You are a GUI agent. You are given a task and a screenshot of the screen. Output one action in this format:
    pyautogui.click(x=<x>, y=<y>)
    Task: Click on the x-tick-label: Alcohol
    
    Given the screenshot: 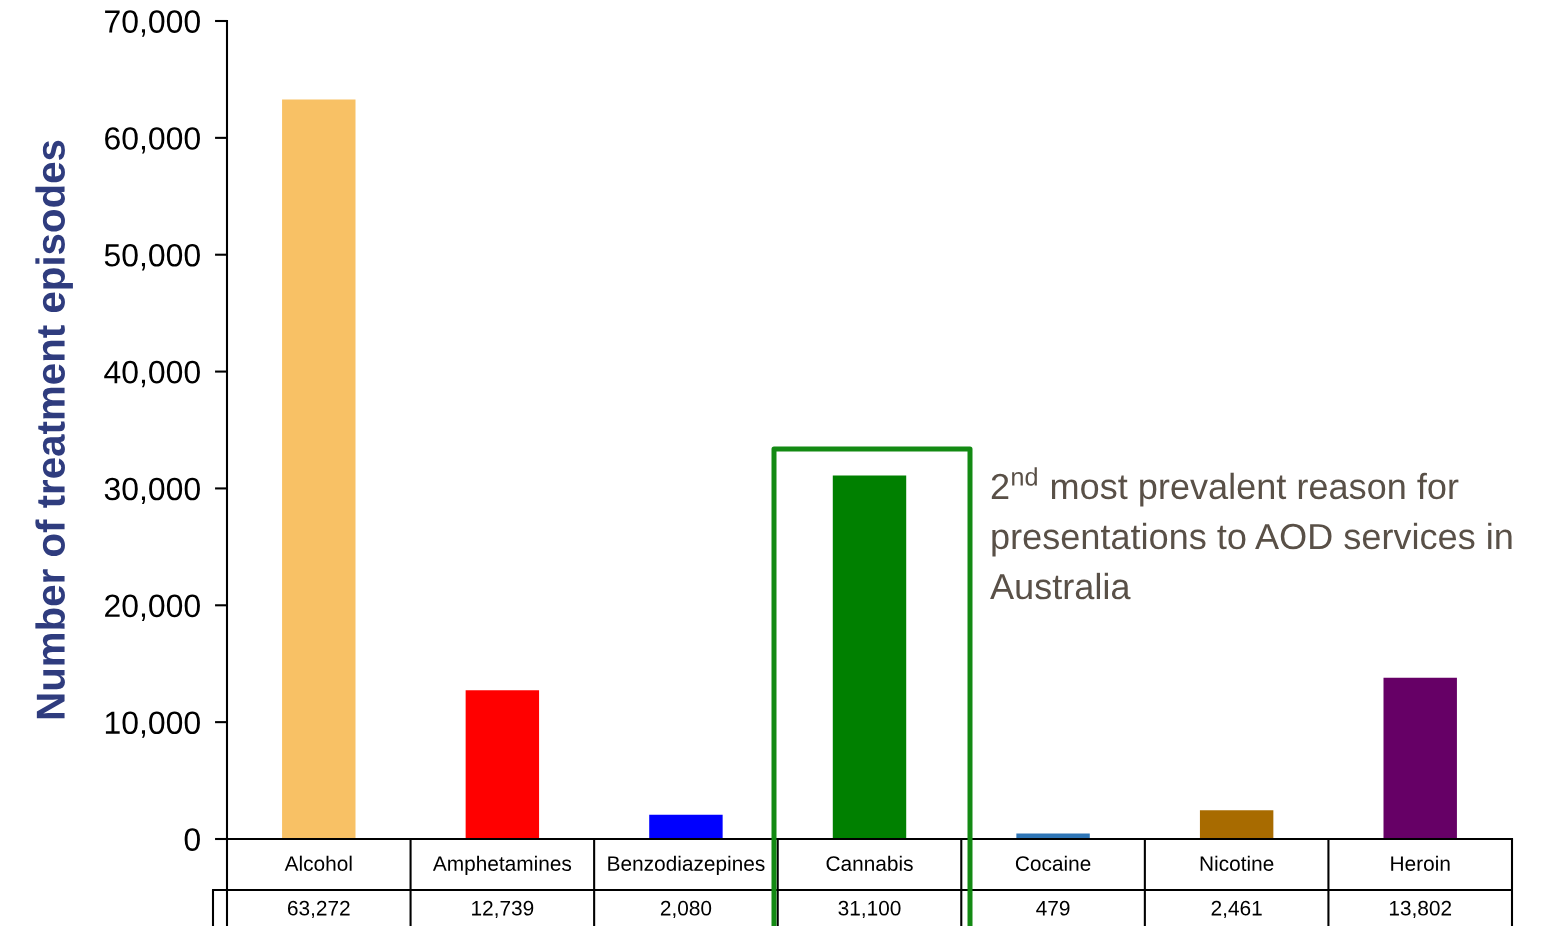 What is the action you would take?
    pyautogui.click(x=318, y=863)
    